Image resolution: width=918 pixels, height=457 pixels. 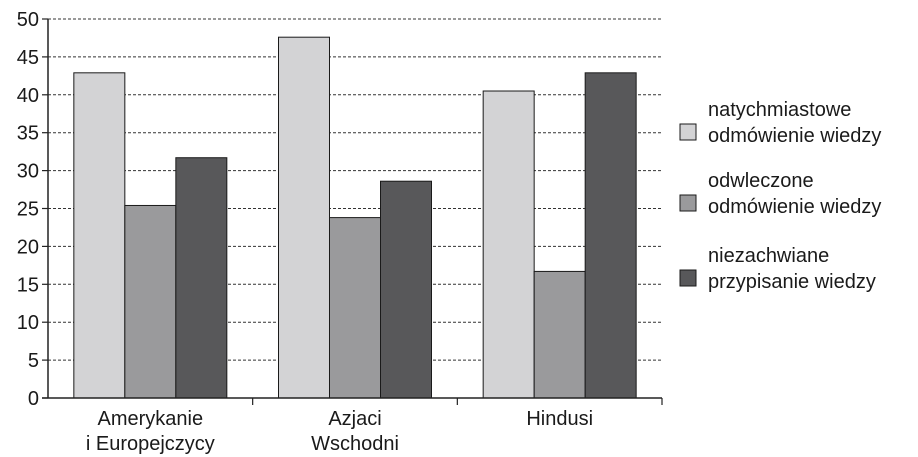 I want to click on y-tick-label: 35, so click(x=28, y=134).